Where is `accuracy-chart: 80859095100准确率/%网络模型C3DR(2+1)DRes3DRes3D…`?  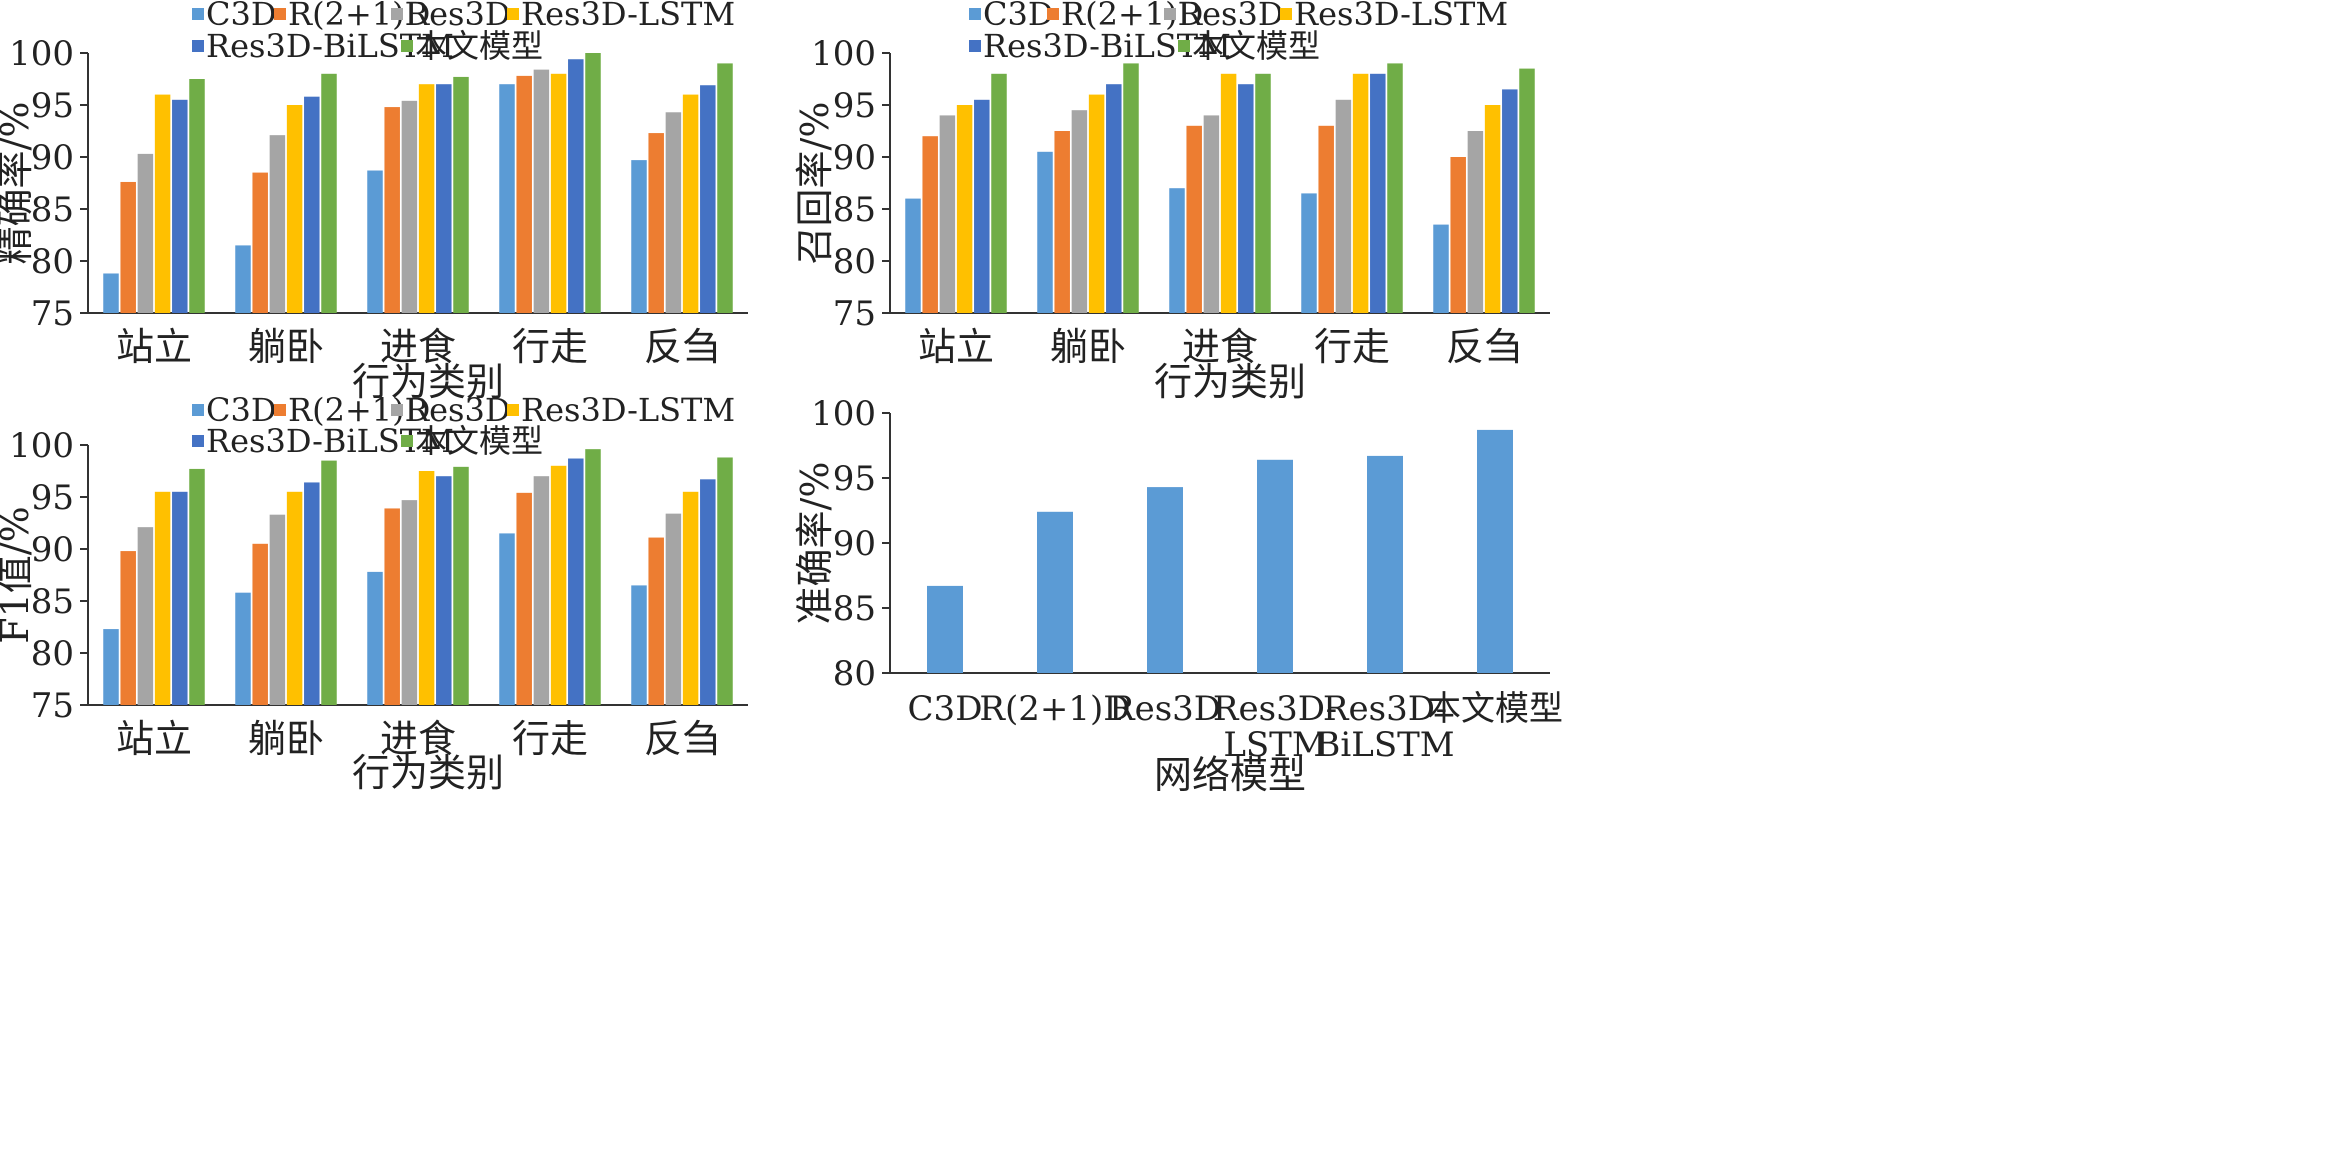 accuracy-chart: 80859095100准确率/%网络模型C3DR(2+1)DRes3DRes3D… is located at coordinates (1178, 595).